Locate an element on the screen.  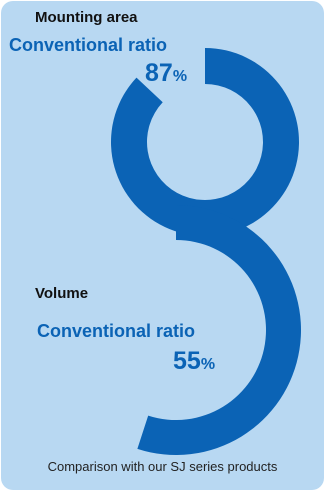
mounting-area-title: Mounting area is located at coordinates (86, 17).